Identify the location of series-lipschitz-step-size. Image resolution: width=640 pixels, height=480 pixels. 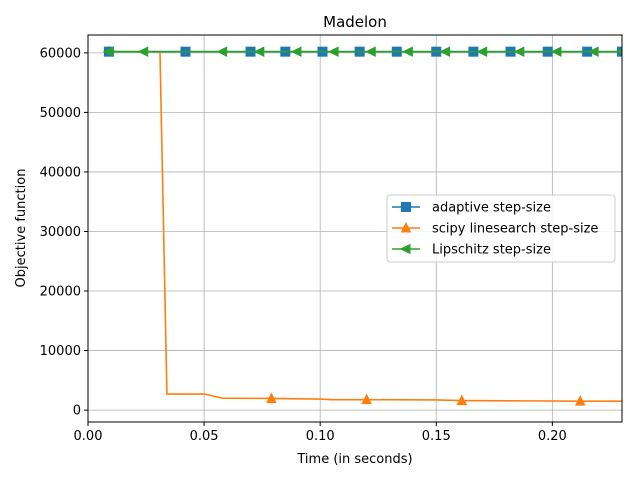
(362, 51).